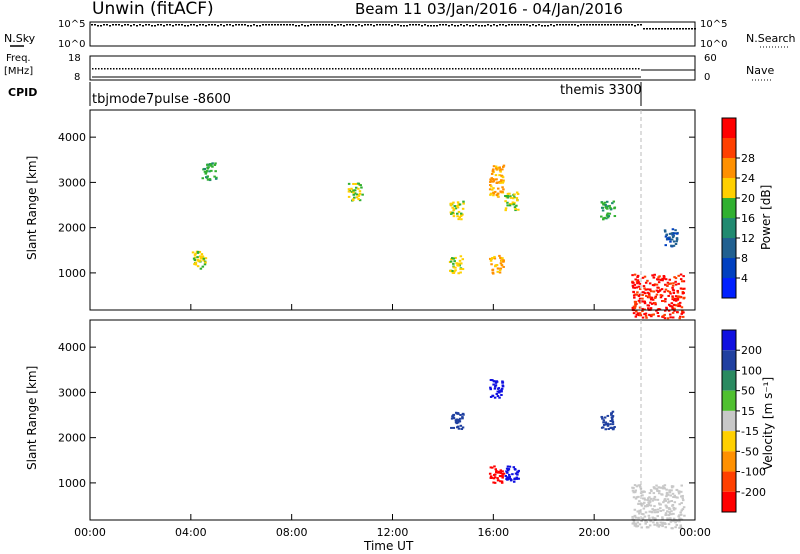 Image resolution: width=800 pixels, height=554 pixels. What do you see at coordinates (766, 217) in the screenshot?
I see `power-colorbar-label: Power [dB]` at bounding box center [766, 217].